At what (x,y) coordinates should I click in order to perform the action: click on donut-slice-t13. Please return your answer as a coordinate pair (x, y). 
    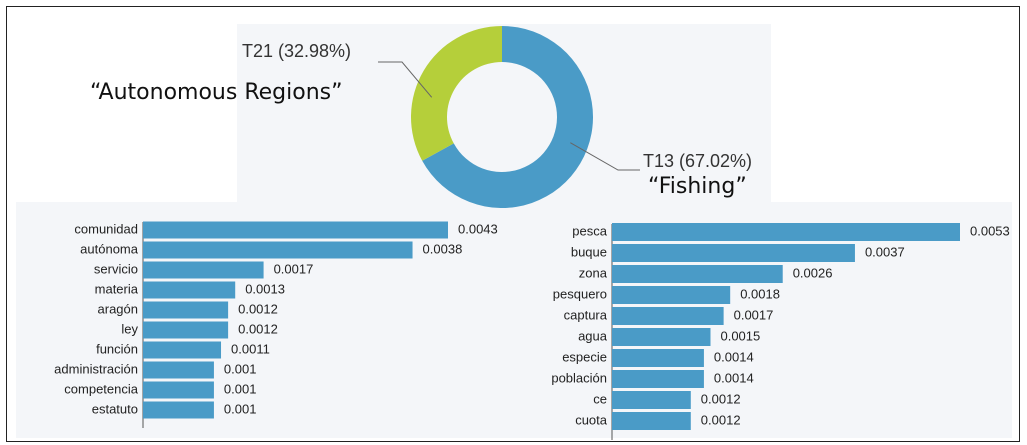
    Looking at the image, I should click on (507, 117).